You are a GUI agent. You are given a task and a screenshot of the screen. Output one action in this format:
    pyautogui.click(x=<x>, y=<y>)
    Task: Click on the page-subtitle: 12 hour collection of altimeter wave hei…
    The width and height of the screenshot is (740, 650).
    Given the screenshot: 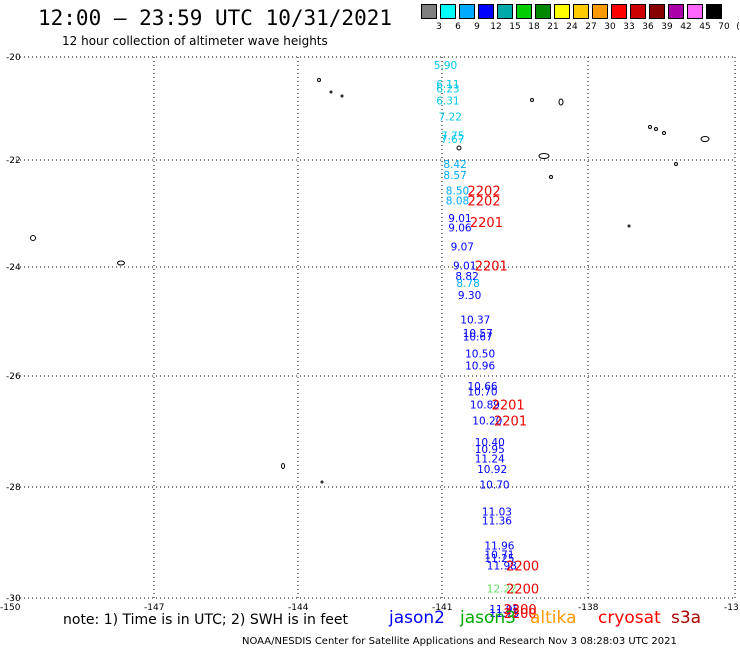 What is the action you would take?
    pyautogui.click(x=195, y=41)
    